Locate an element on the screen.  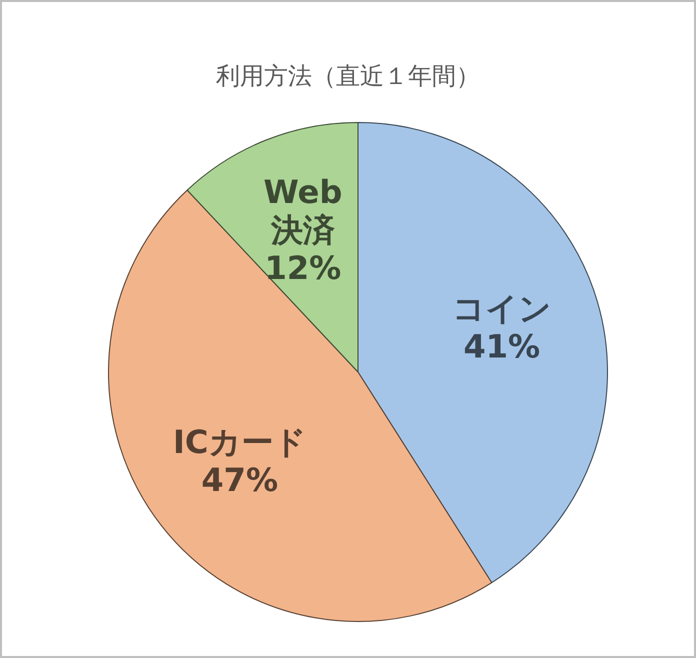
slice-label: コイン is located at coordinates (502, 309).